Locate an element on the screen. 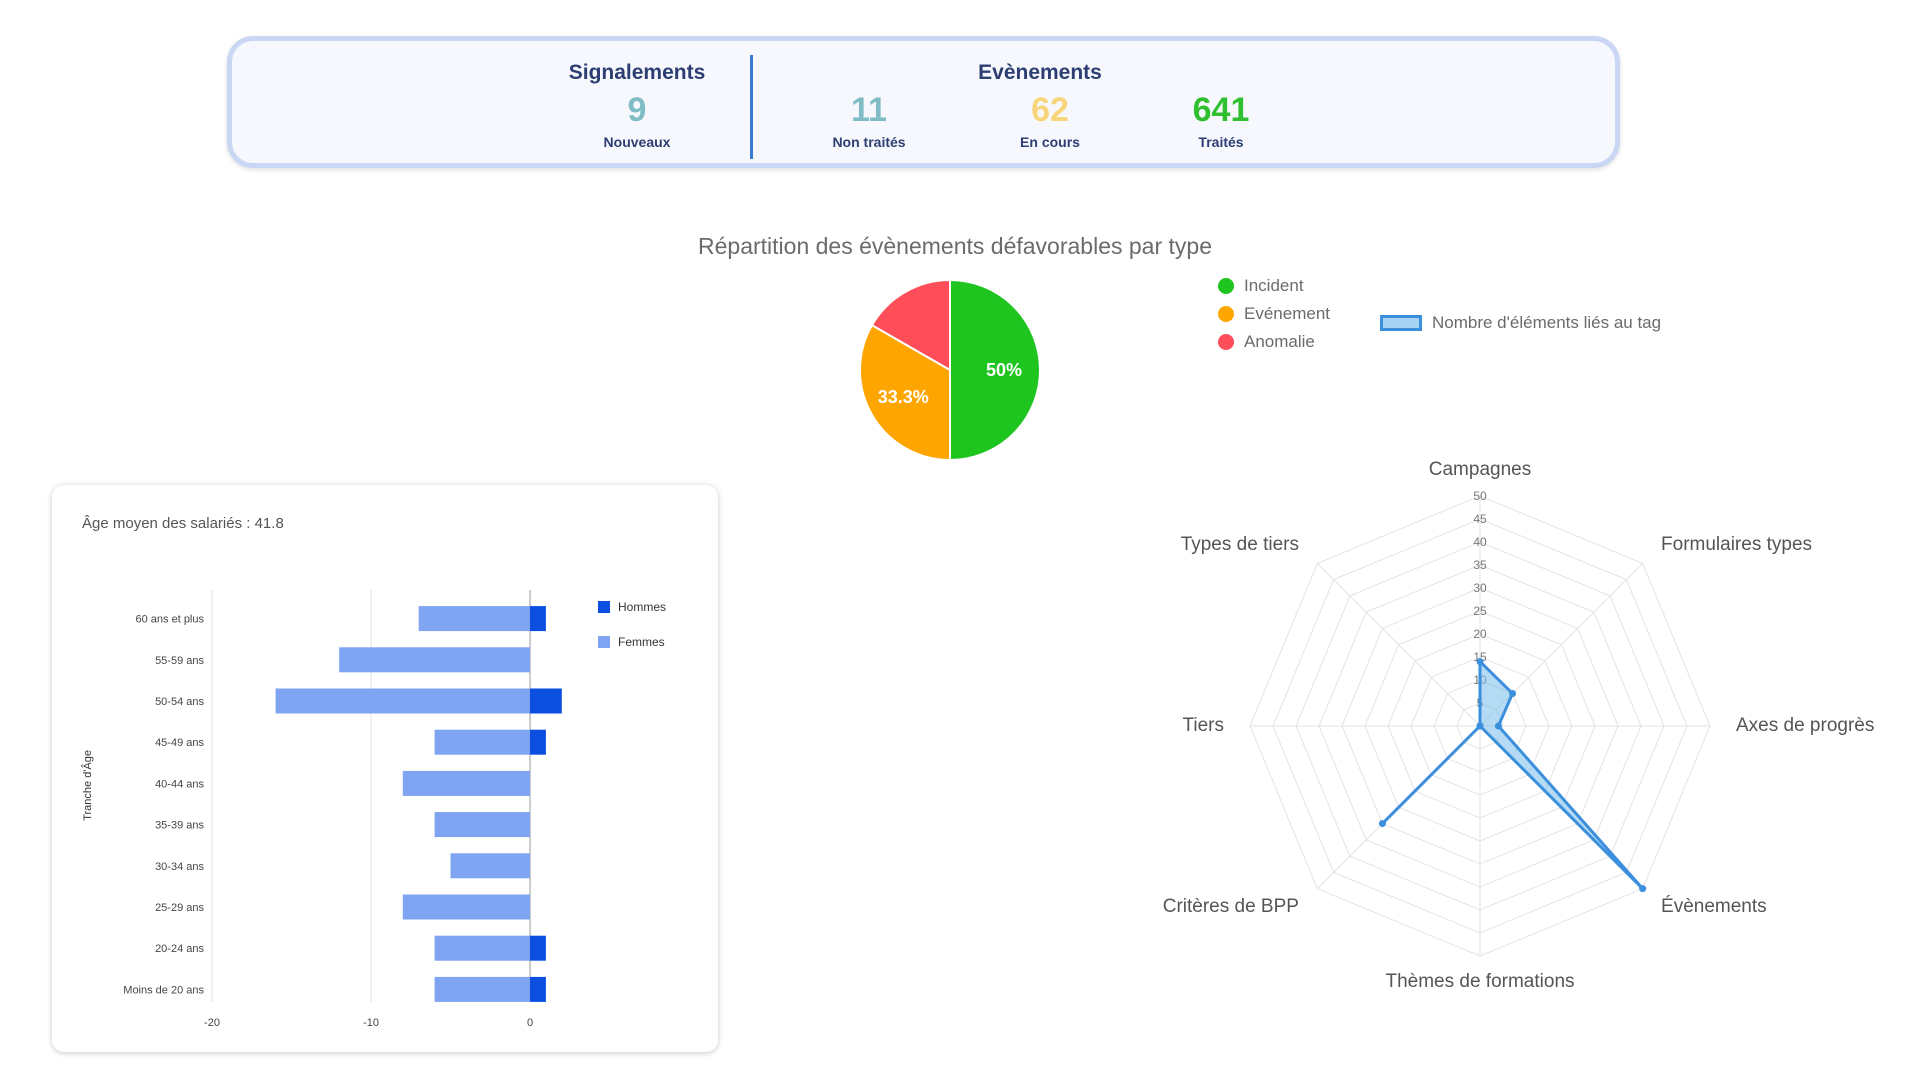 This screenshot has width=1920, height=1080. radar-axis-label-tiers: Tiers is located at coordinates (1203, 725).